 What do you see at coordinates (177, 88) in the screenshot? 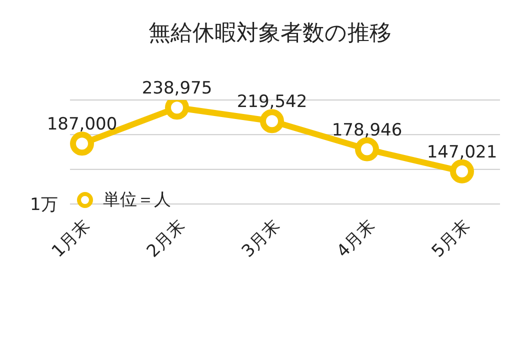
I see `data-label: 238,975` at bounding box center [177, 88].